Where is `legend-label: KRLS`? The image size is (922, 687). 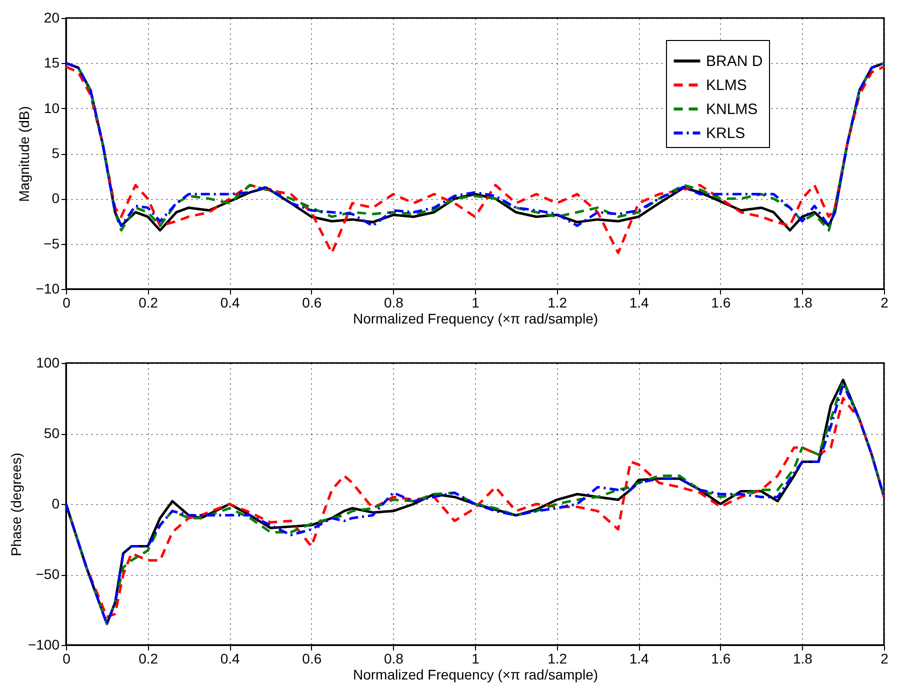
legend-label: KRLS is located at coordinates (726, 133).